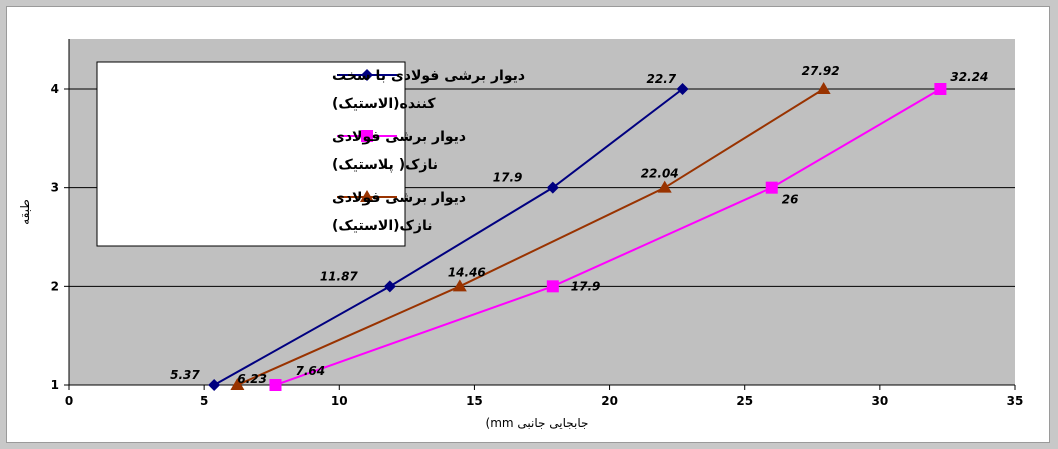 Image resolution: width=1058 pixels, height=449 pixels. Describe the element at coordinates (385, 165) in the screenshot. I see `legend-label: نازک( پلاستیک)` at that location.